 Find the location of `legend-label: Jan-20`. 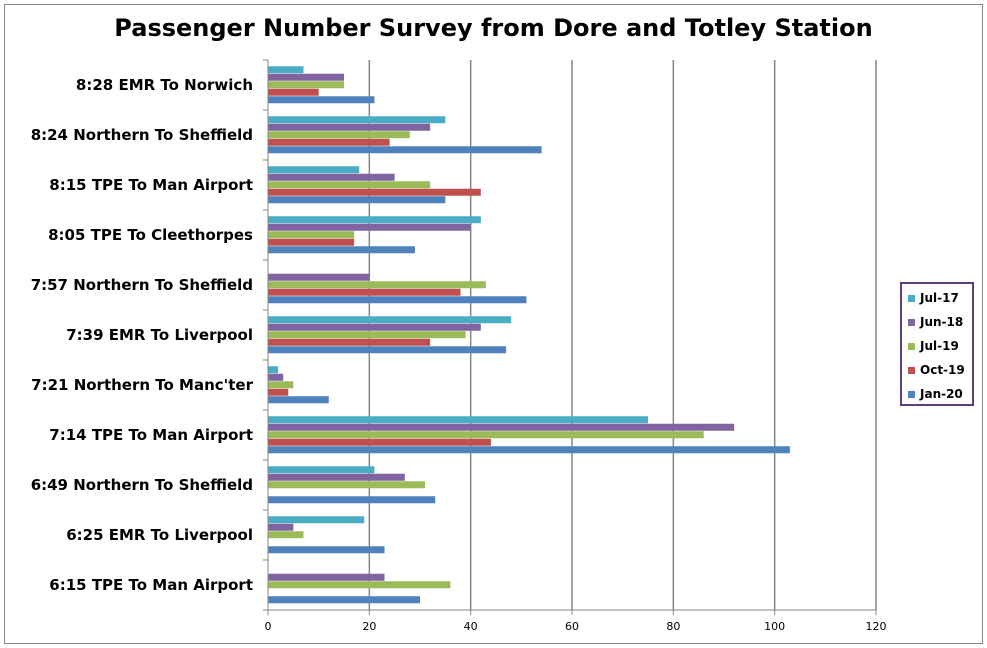

legend-label: Jan-20 is located at coordinates (941, 394).